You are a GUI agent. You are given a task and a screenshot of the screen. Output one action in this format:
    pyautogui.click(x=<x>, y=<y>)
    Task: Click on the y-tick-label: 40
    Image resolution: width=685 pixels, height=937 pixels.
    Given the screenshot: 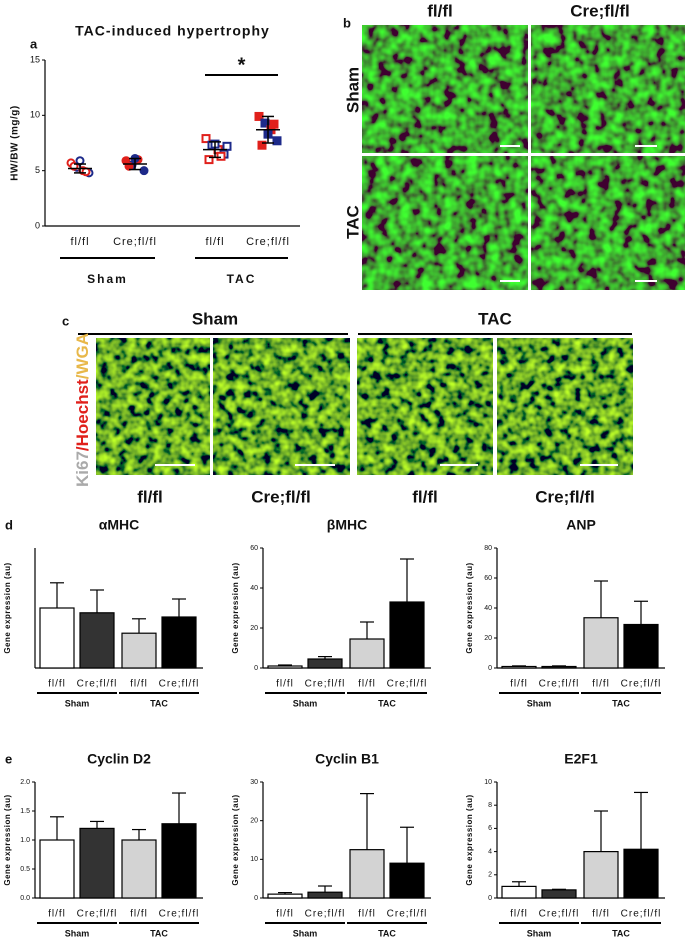 What is the action you would take?
    pyautogui.click(x=254, y=588)
    